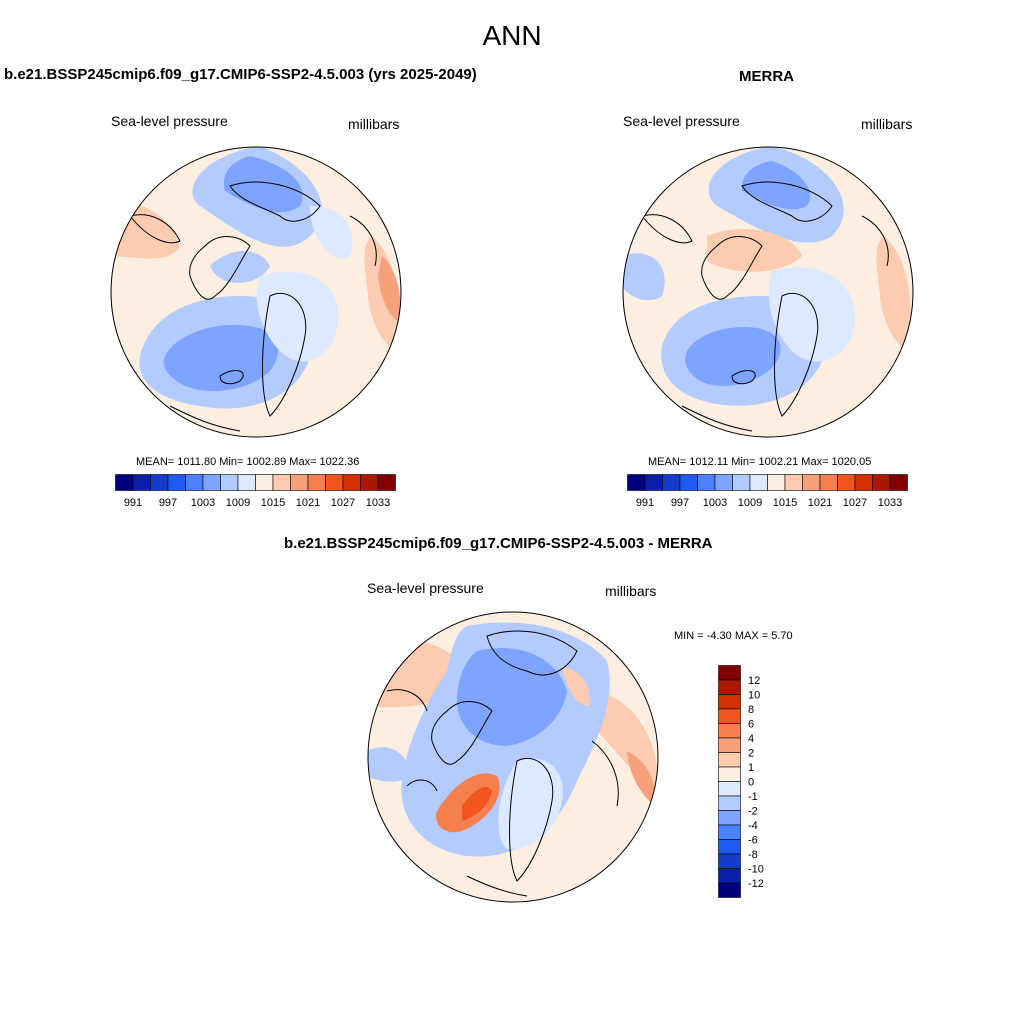 The height and width of the screenshot is (1024, 1024). What do you see at coordinates (751, 710) in the screenshot?
I see `diff-colorbar-tick-label: 8` at bounding box center [751, 710].